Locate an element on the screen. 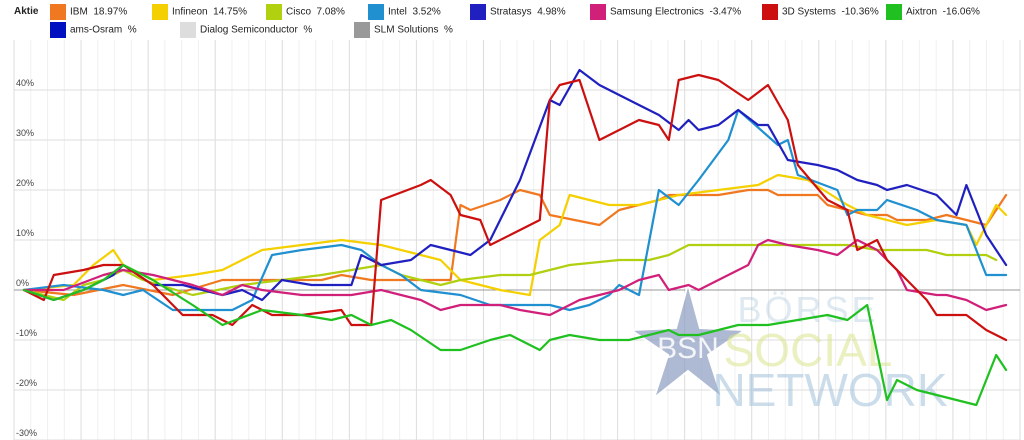 The height and width of the screenshot is (440, 1024). legend-item-intel: Intel 3.52% is located at coordinates (404, 12).